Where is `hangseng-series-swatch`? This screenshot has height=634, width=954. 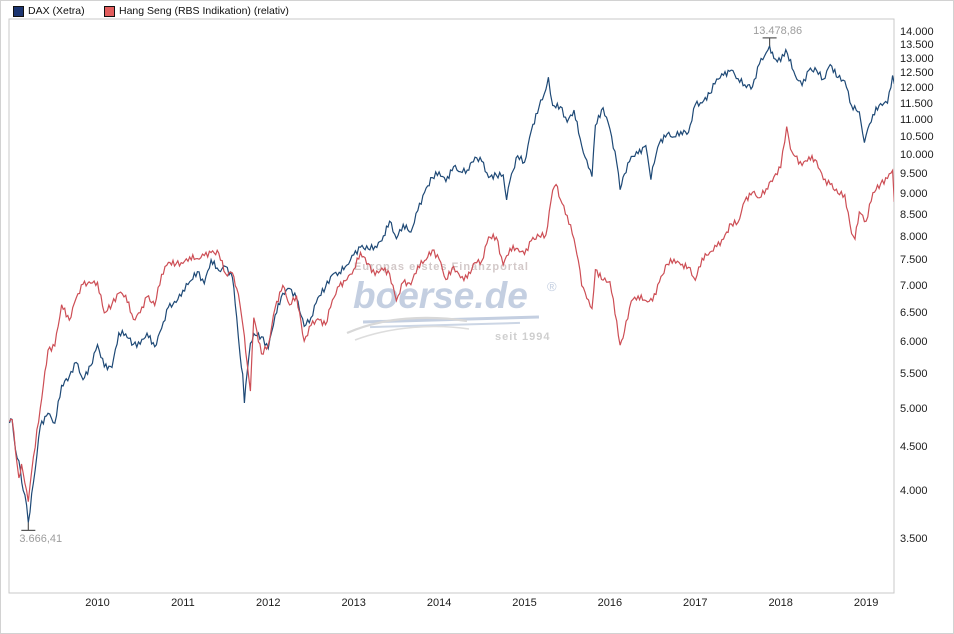 hangseng-series-swatch is located at coordinates (109, 11).